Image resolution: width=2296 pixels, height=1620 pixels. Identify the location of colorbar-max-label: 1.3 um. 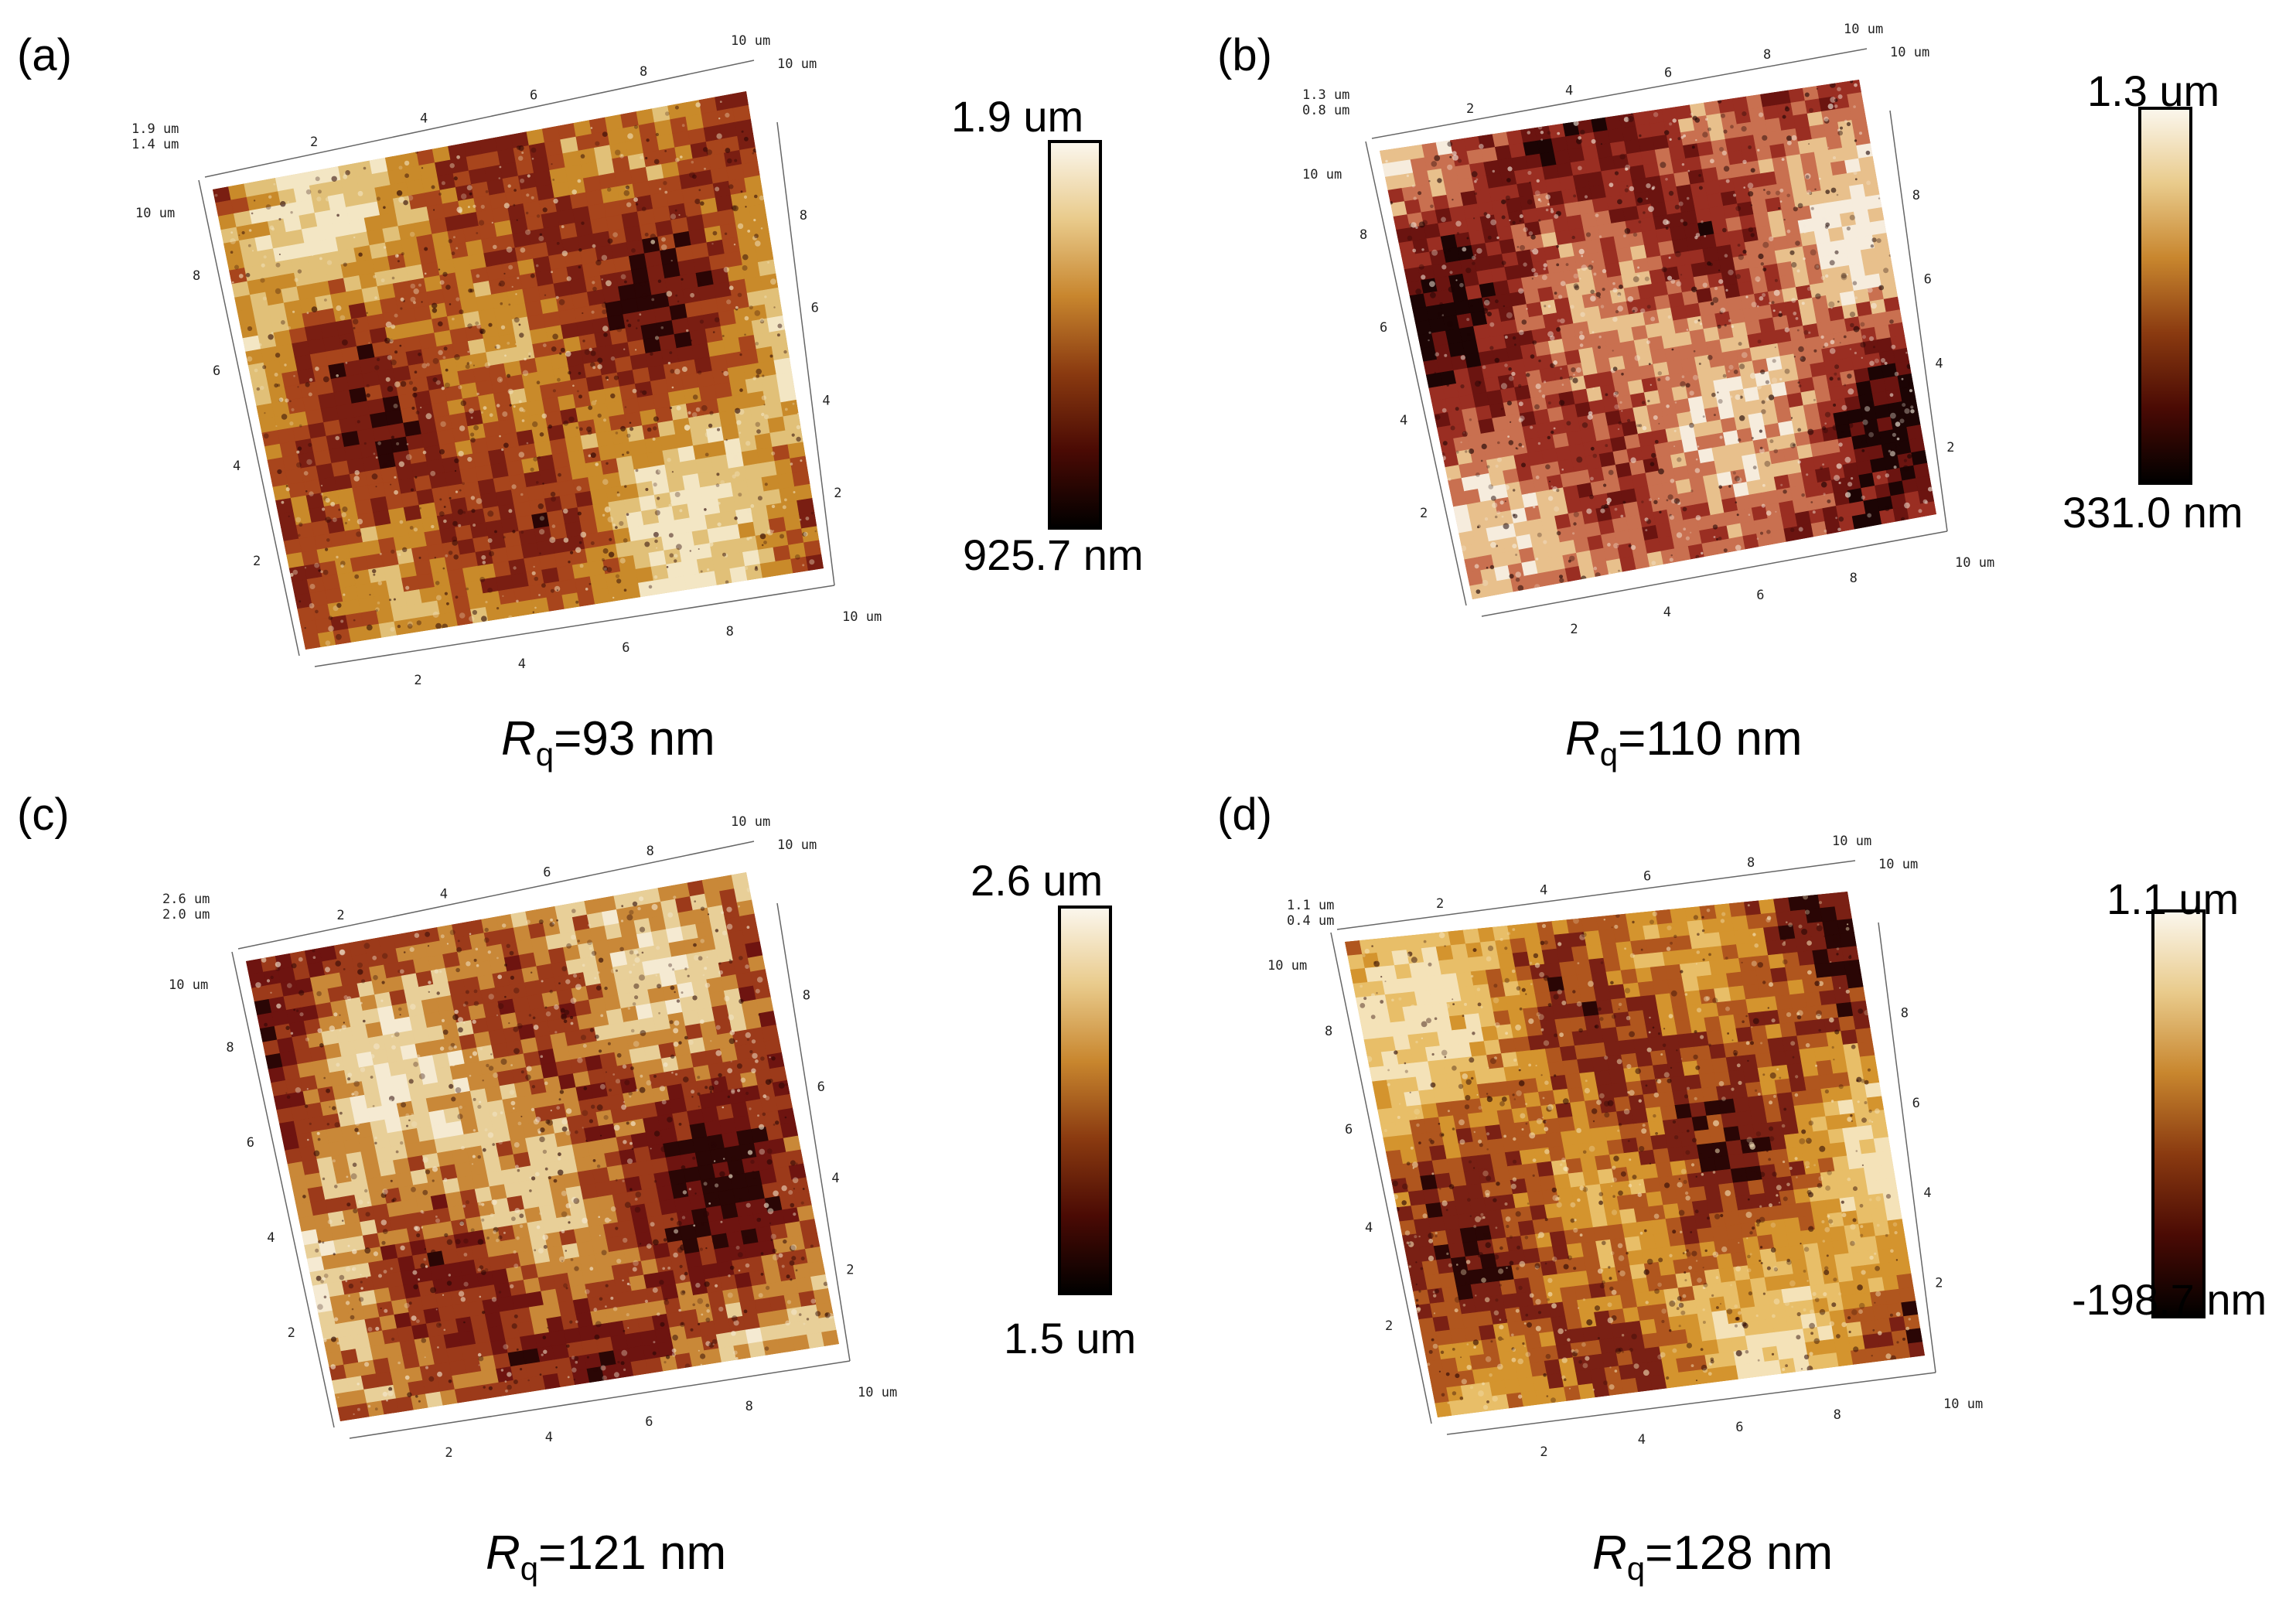
(2153, 91).